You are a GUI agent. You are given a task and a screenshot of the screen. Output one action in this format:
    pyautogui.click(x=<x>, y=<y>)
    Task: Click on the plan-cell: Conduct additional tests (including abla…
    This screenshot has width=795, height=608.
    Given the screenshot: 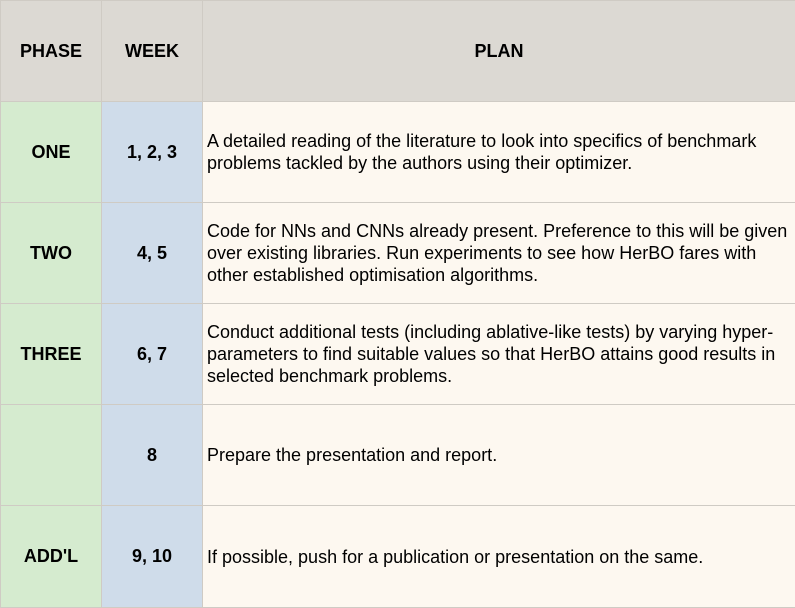 What is the action you would take?
    pyautogui.click(x=498, y=354)
    